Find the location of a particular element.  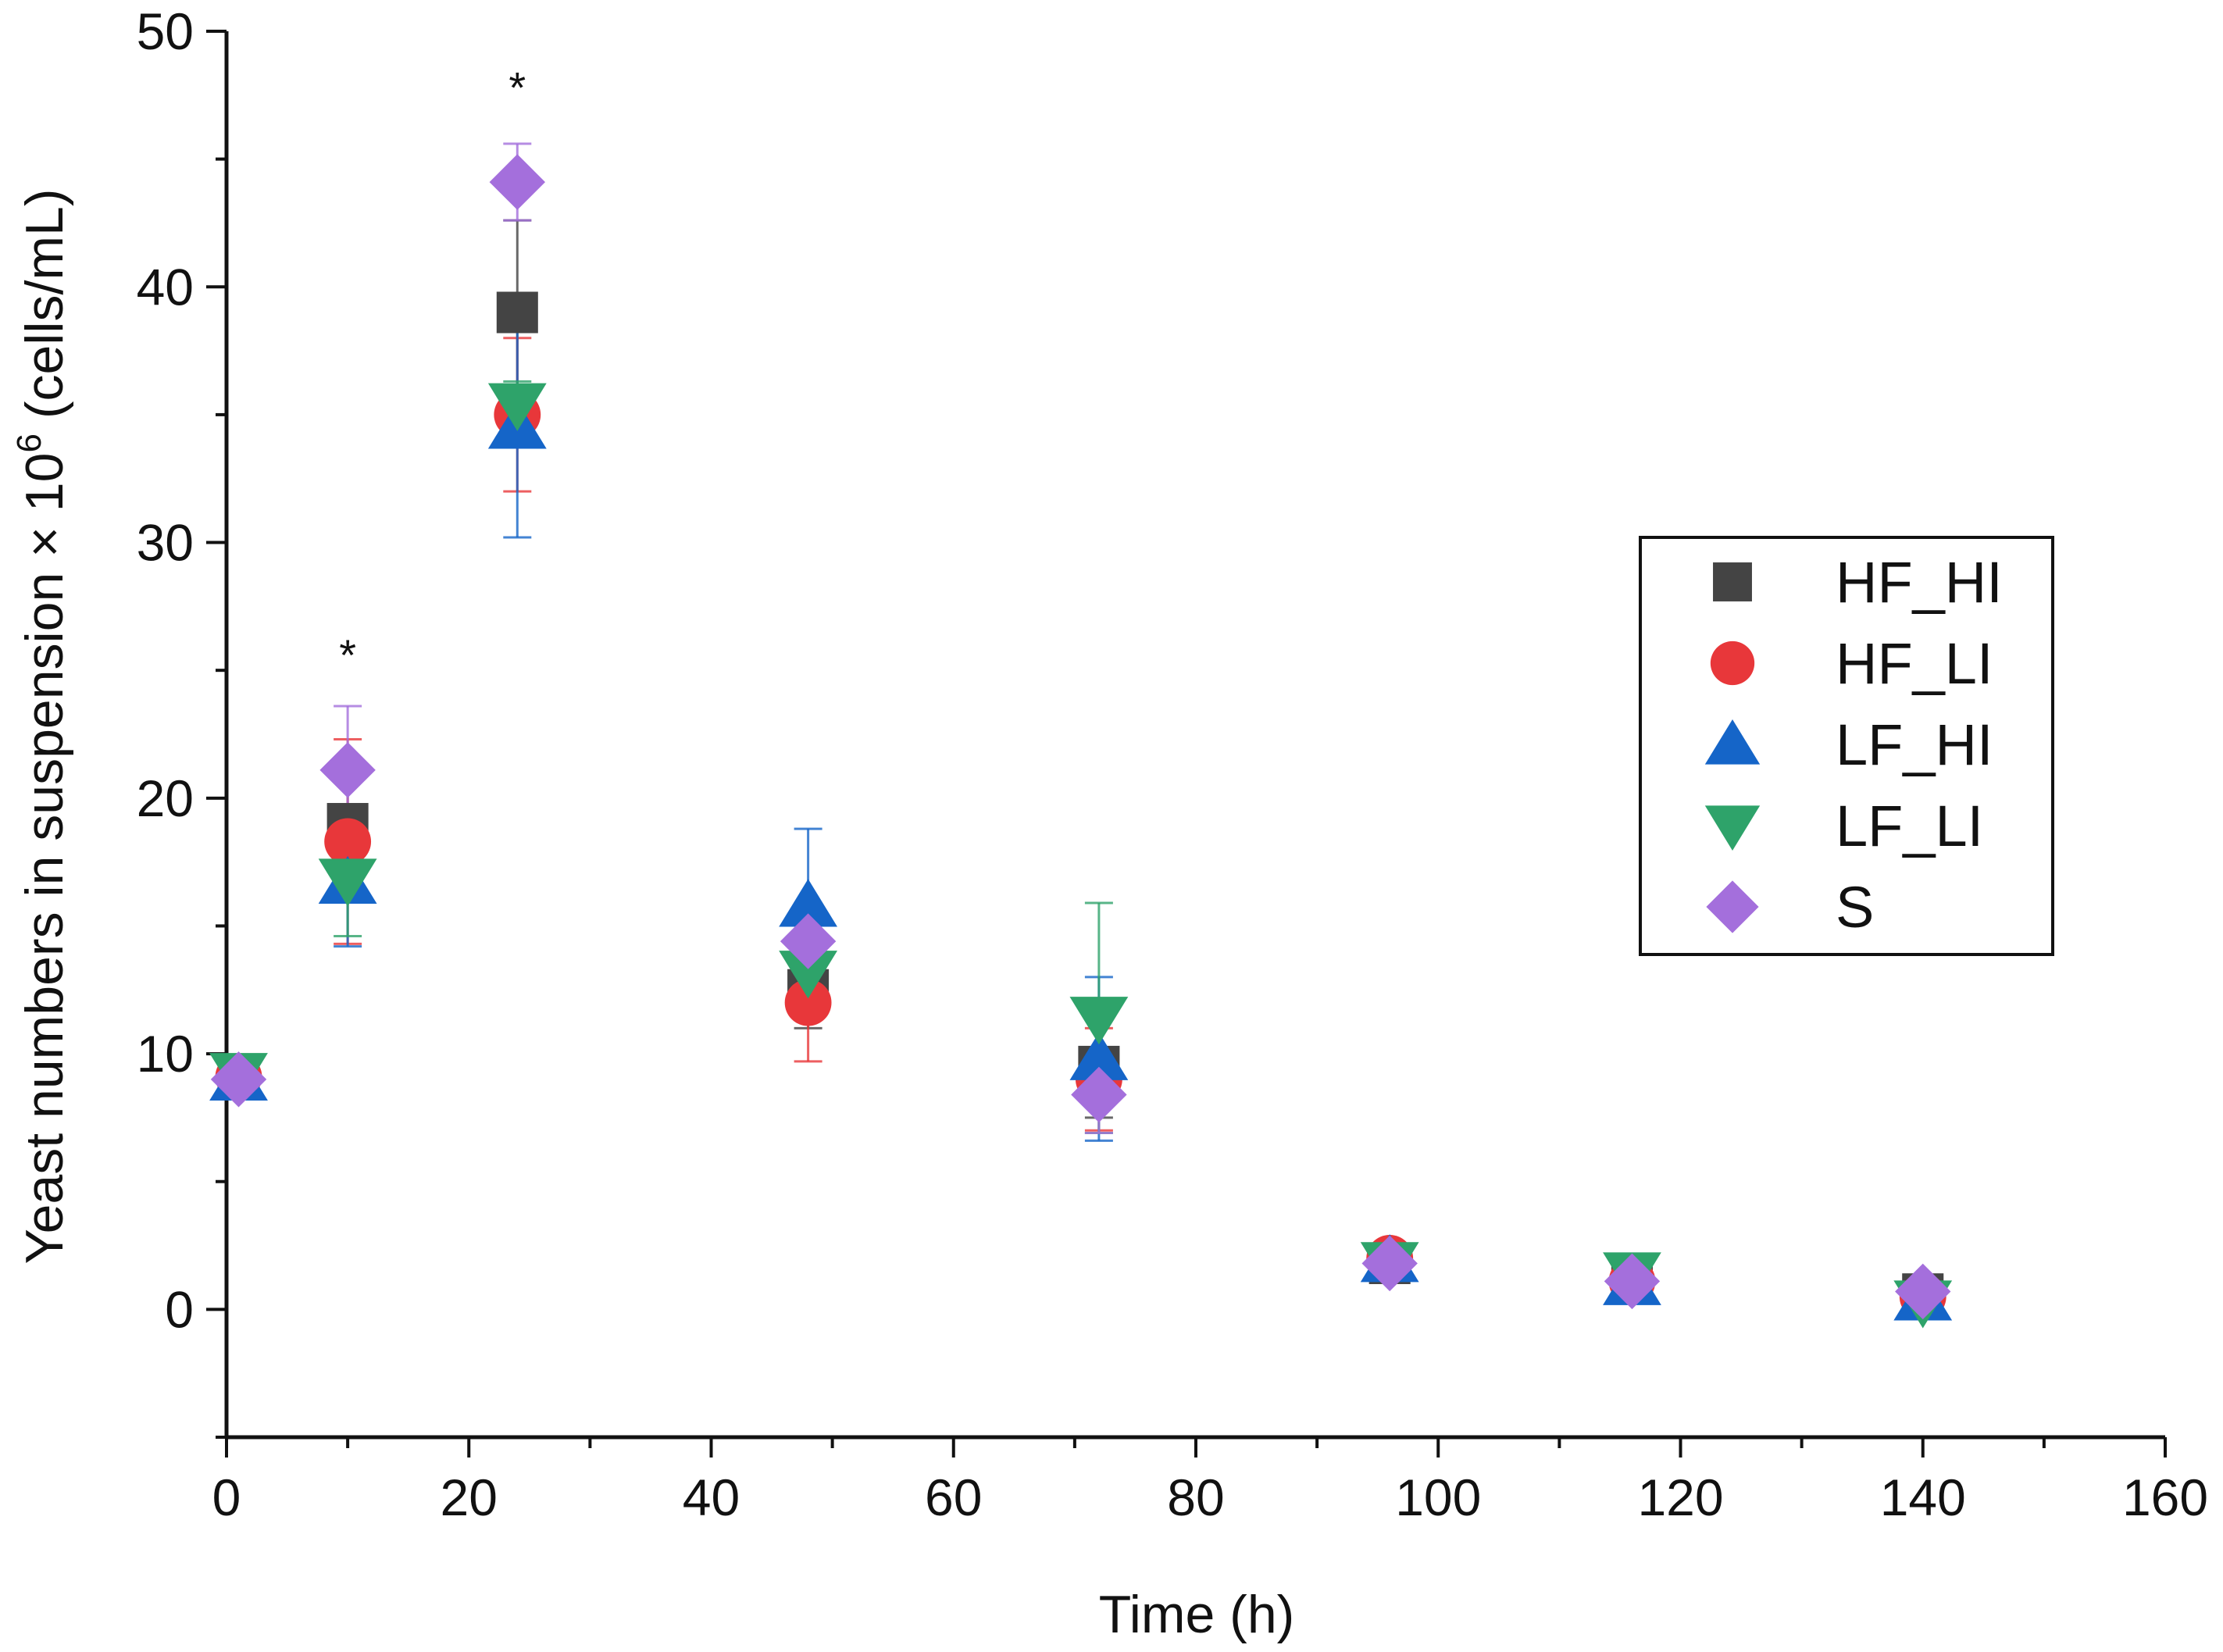

x-tick-label: 60 is located at coordinates (953, 1497).